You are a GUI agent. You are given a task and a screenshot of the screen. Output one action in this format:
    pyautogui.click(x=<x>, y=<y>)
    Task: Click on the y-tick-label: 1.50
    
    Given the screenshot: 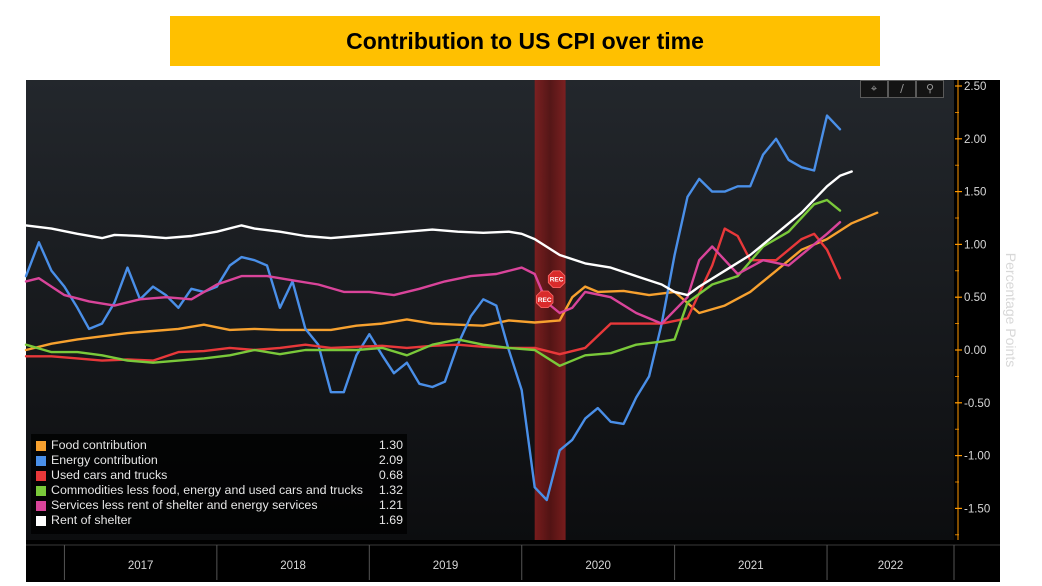 What is the action you would take?
    pyautogui.click(x=975, y=193)
    